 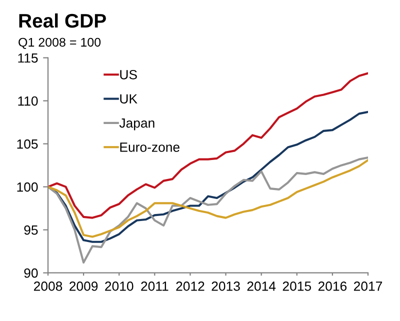 What do you see at coordinates (84, 286) in the screenshot?
I see `x-tick-label: 2009` at bounding box center [84, 286].